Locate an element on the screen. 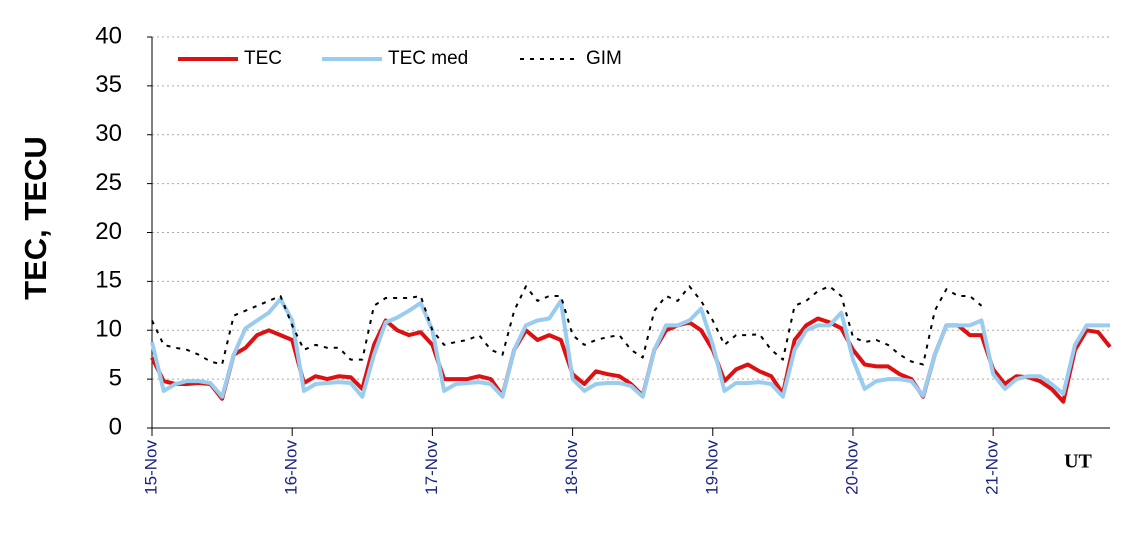 This screenshot has height=533, width=1147. x-tick-label: 20-Nov is located at coordinates (851, 467).